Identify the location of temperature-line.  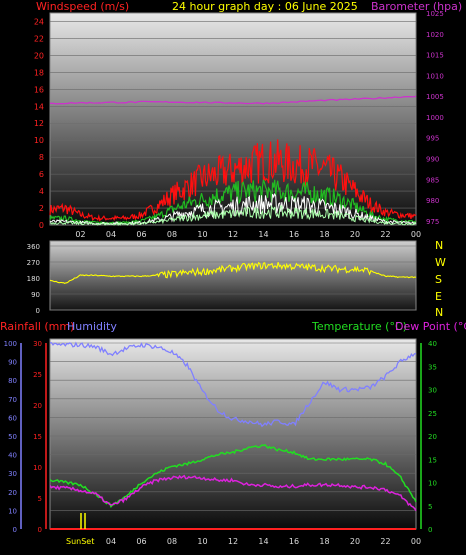
(233, 475).